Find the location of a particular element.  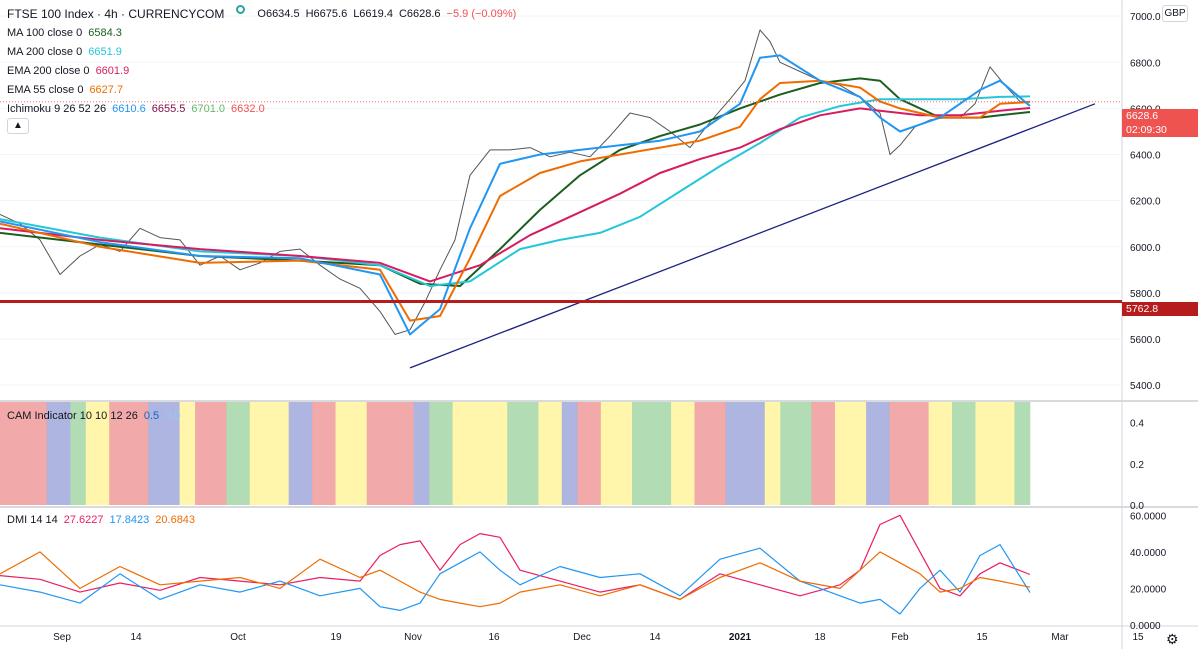

indicator-value: 6601.9 is located at coordinates (112, 71).